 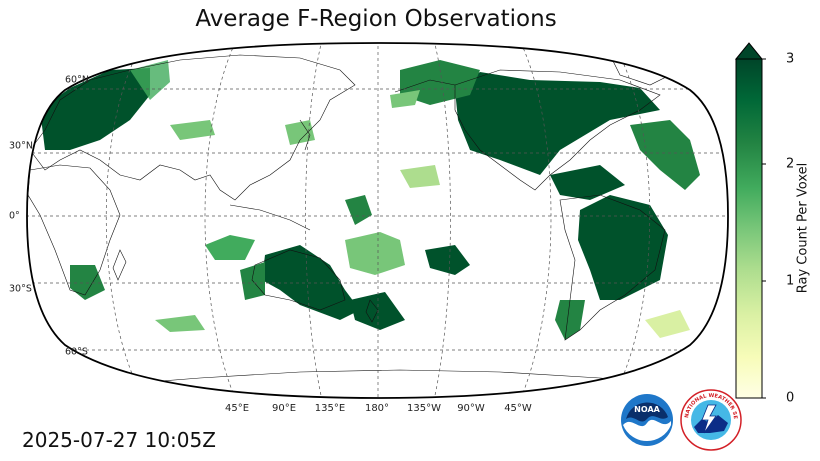 I want to click on obs-alaska, so click(x=405, y=99).